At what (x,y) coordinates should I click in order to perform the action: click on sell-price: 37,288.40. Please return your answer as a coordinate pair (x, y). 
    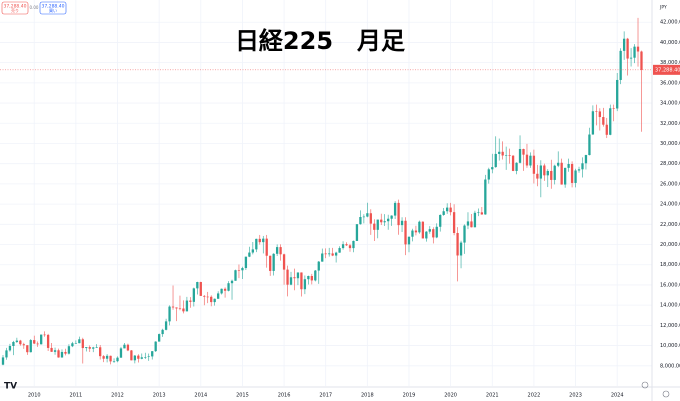
    Looking at the image, I should click on (15, 7).